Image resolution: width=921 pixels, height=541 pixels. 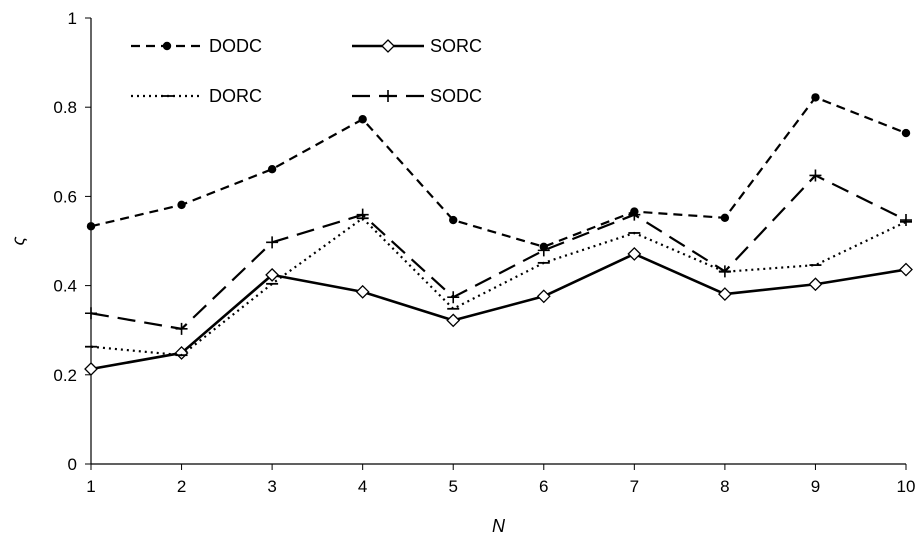 What do you see at coordinates (196, 96) in the screenshot?
I see `legend-item-dorc: DORC` at bounding box center [196, 96].